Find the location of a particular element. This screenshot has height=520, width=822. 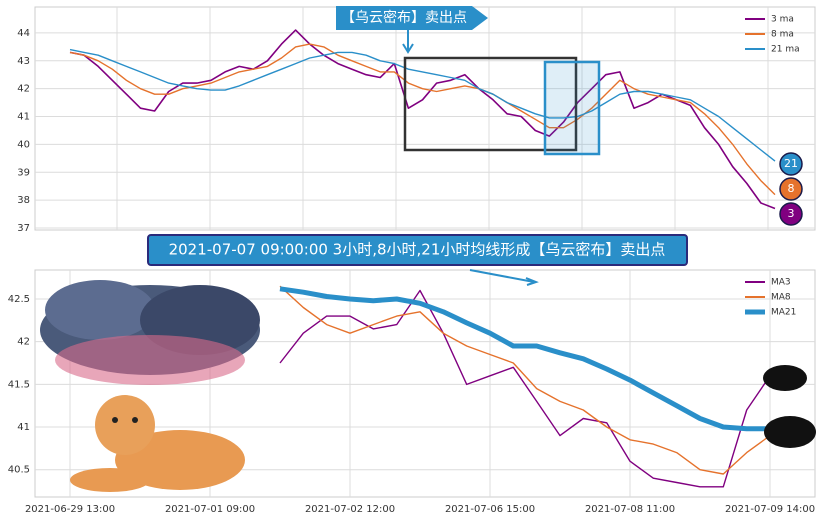

legend-label: 21 ma is located at coordinates (785, 50).